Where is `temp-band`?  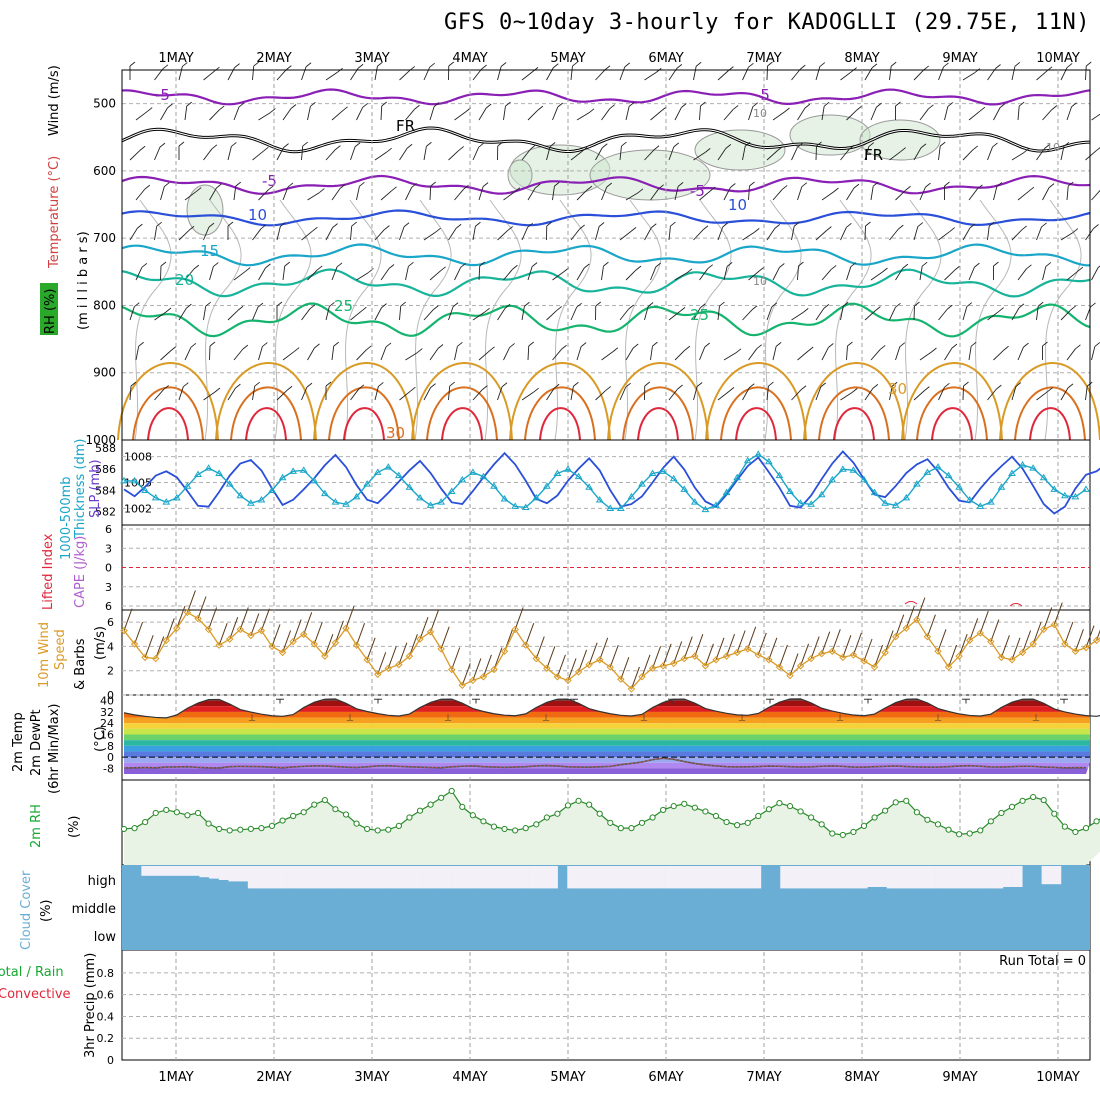
temp-band is located at coordinates (606, 709).